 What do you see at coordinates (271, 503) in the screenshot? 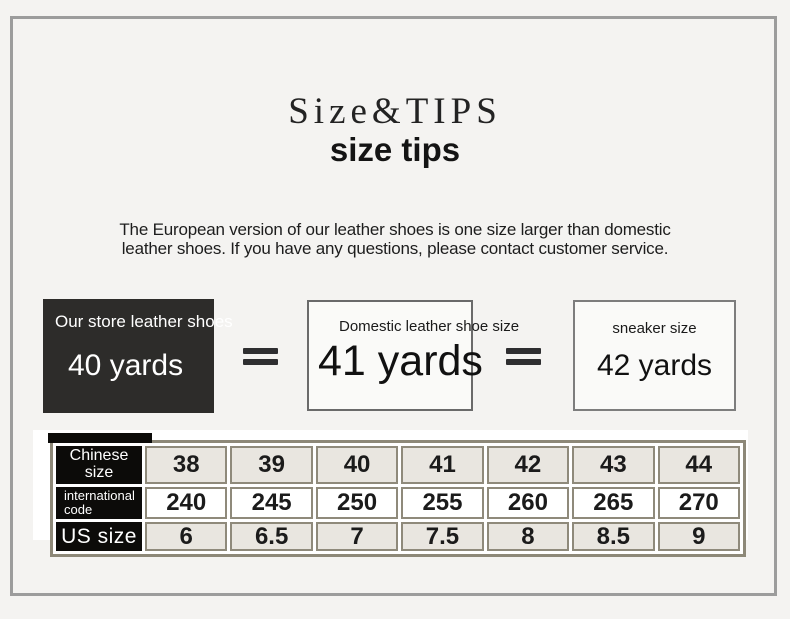
I see `size-cell: 245` at bounding box center [271, 503].